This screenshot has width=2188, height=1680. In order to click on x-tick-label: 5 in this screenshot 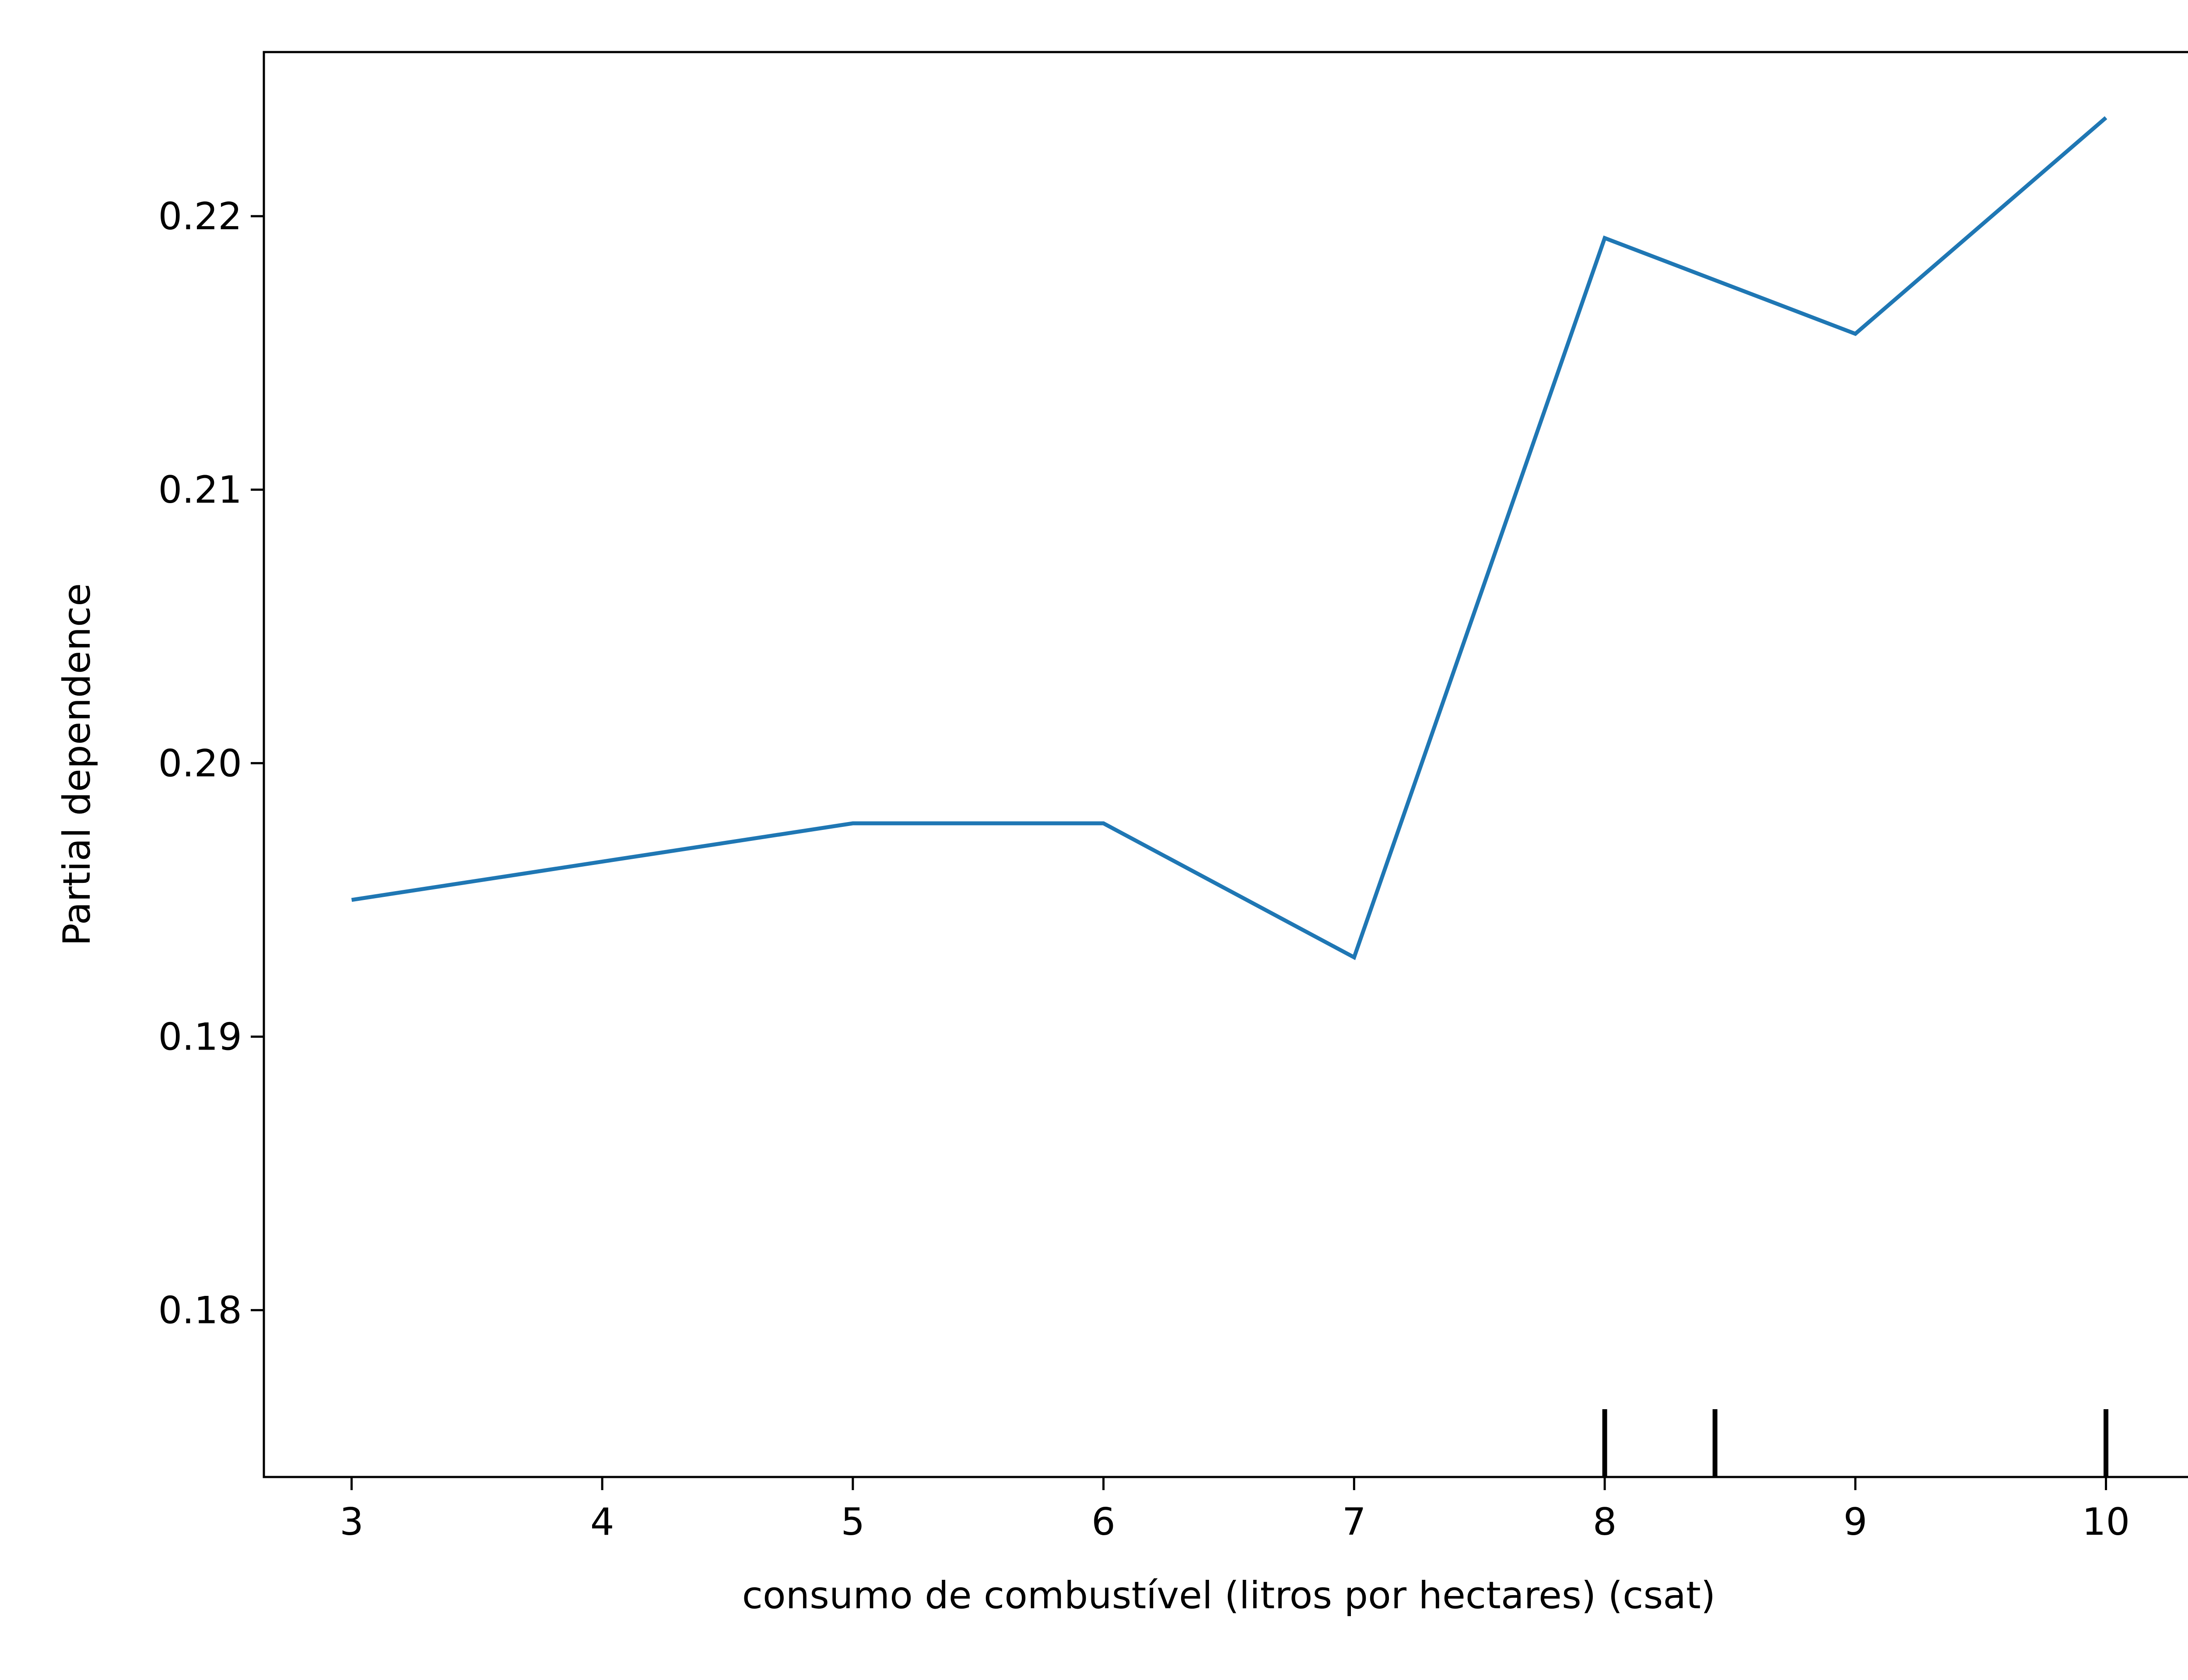, I will do `click(853, 1522)`.